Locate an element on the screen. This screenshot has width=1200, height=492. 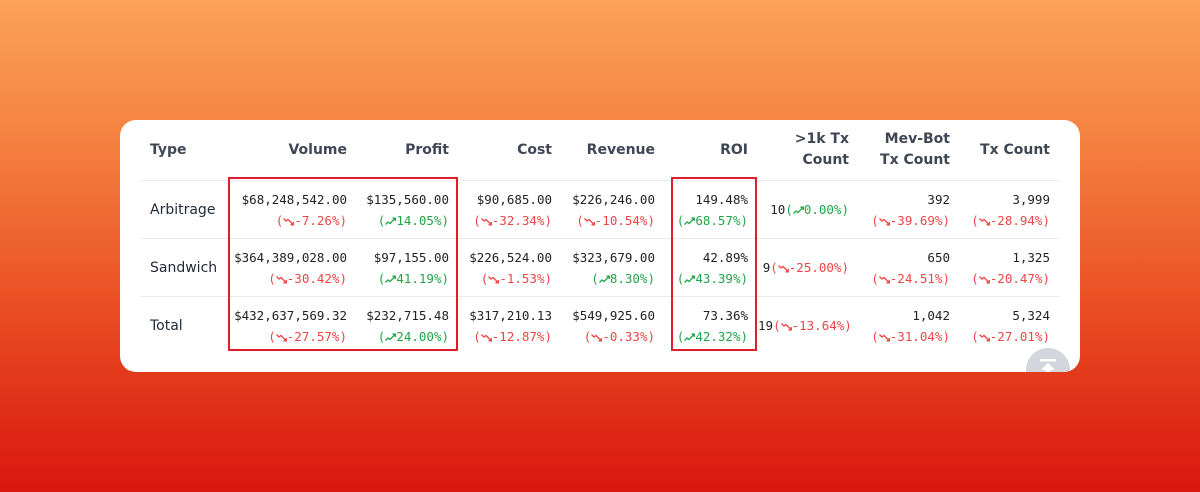
cell-value: 1,042 is located at coordinates (931, 315).